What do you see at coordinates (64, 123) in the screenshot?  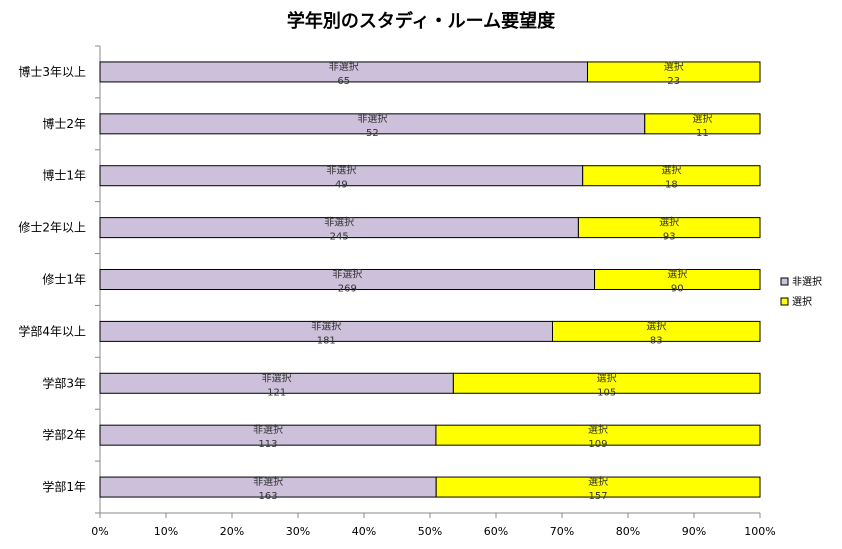 I see `category-label: 博士2年` at bounding box center [64, 123].